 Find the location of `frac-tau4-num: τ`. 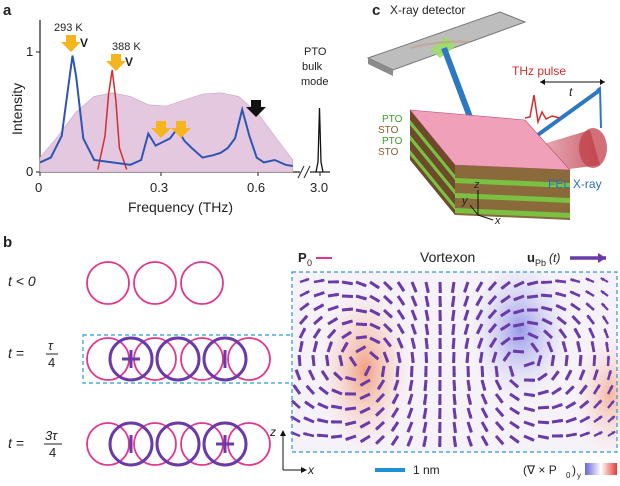

frac-tau4-num: τ is located at coordinates (51, 345).